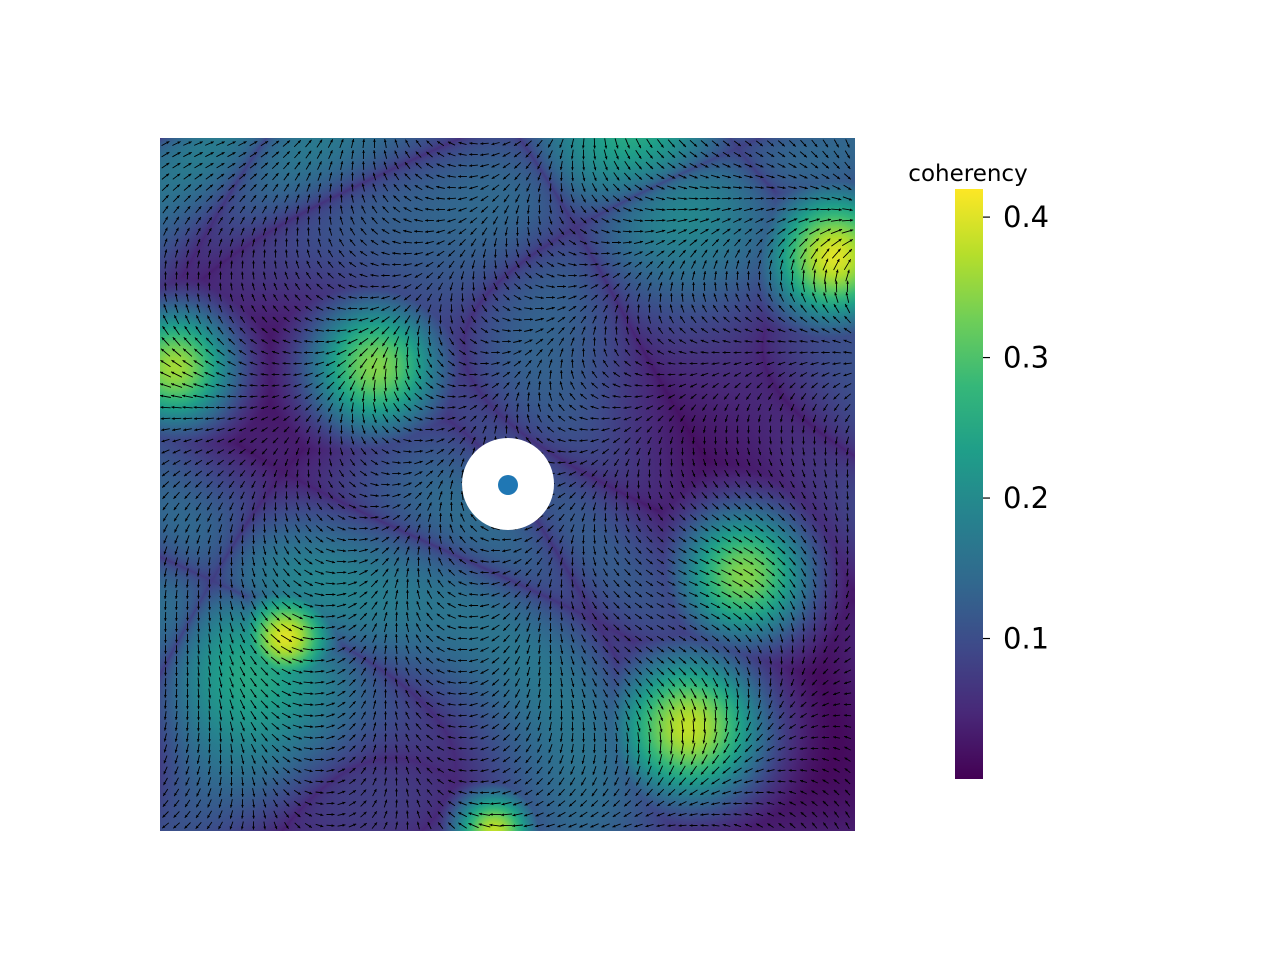  What do you see at coordinates (969, 484) in the screenshot?
I see `colorbar-gradient` at bounding box center [969, 484].